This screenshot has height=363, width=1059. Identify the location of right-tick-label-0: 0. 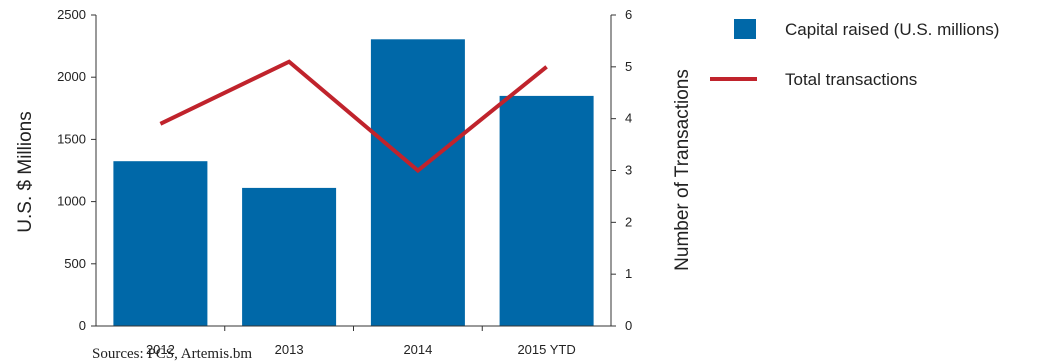
(628, 325).